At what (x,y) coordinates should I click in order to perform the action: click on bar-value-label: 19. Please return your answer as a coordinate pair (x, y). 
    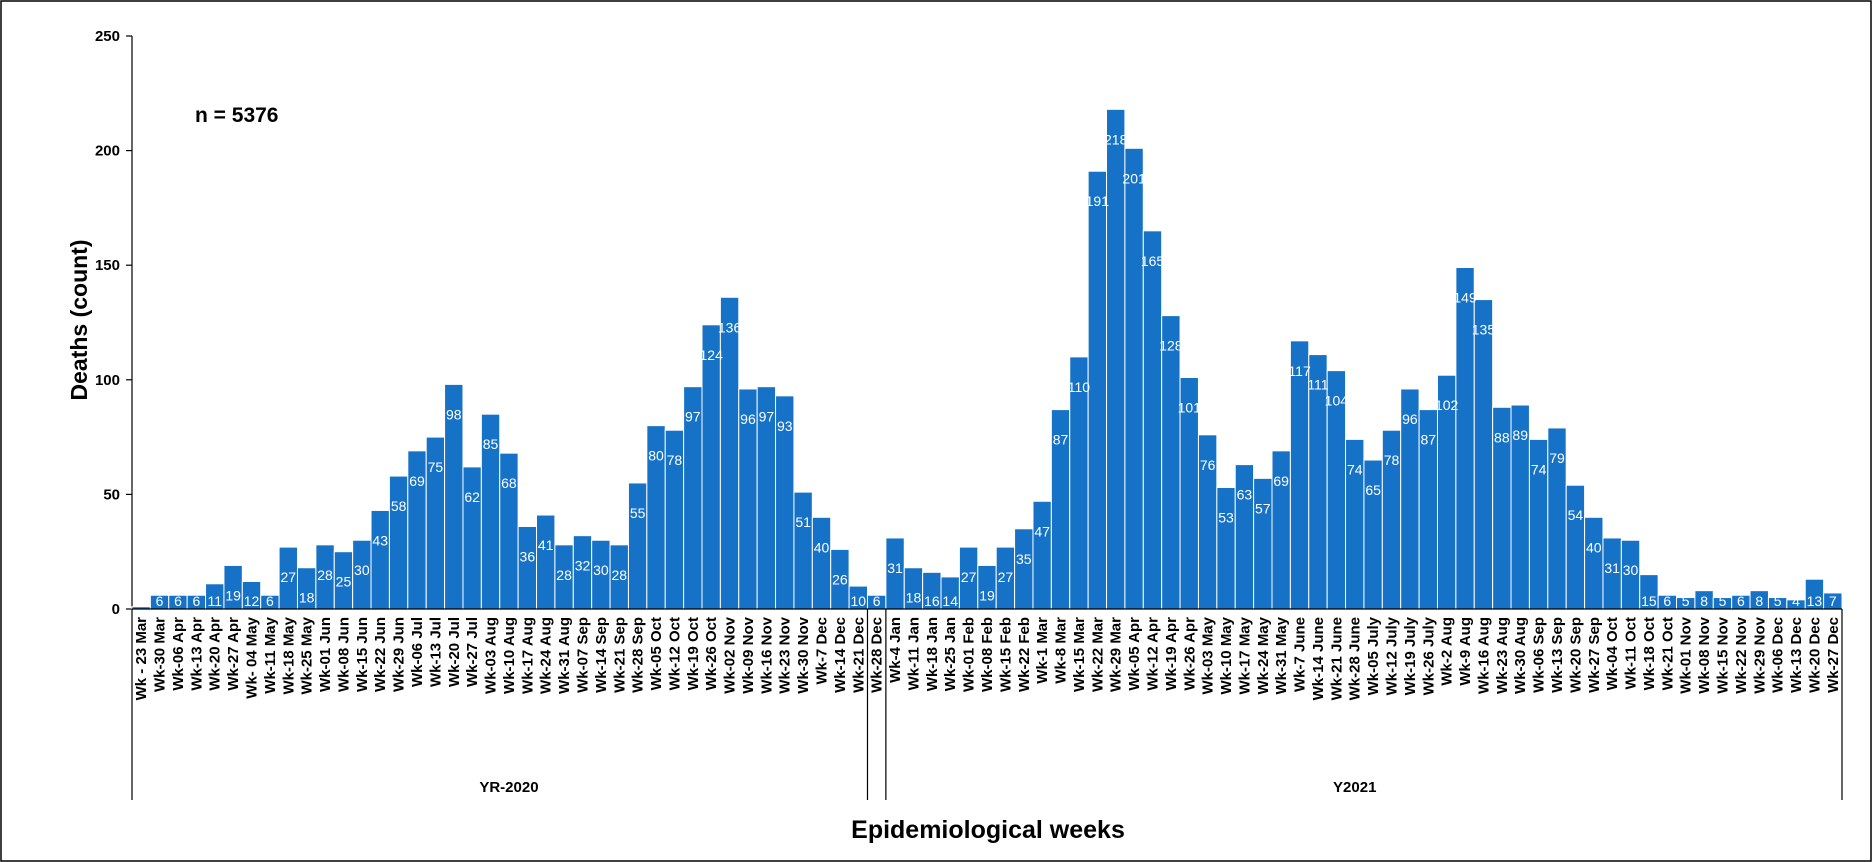
    Looking at the image, I should click on (987, 595).